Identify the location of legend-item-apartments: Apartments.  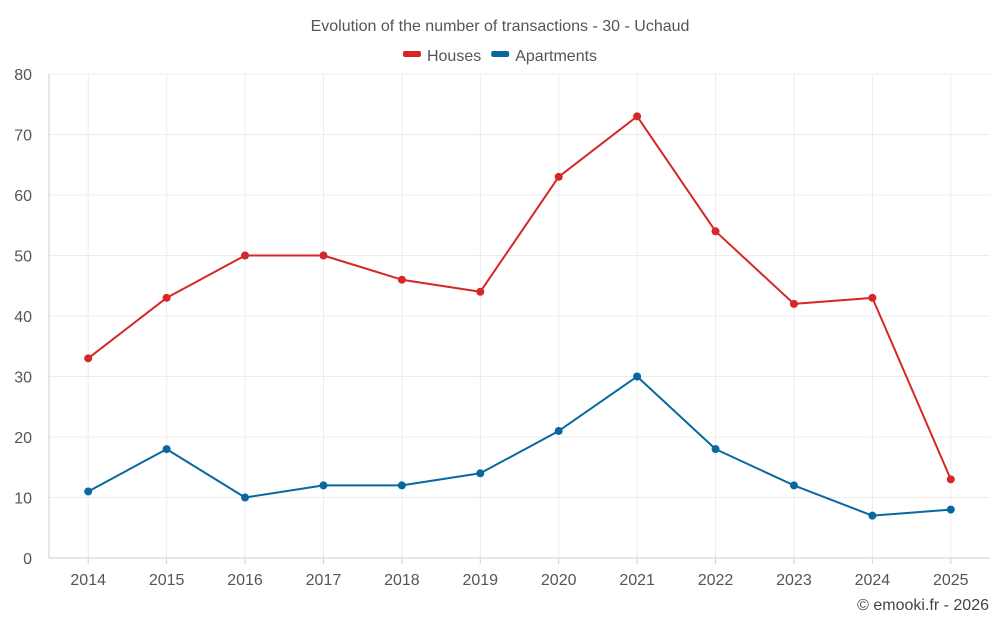
(544, 56).